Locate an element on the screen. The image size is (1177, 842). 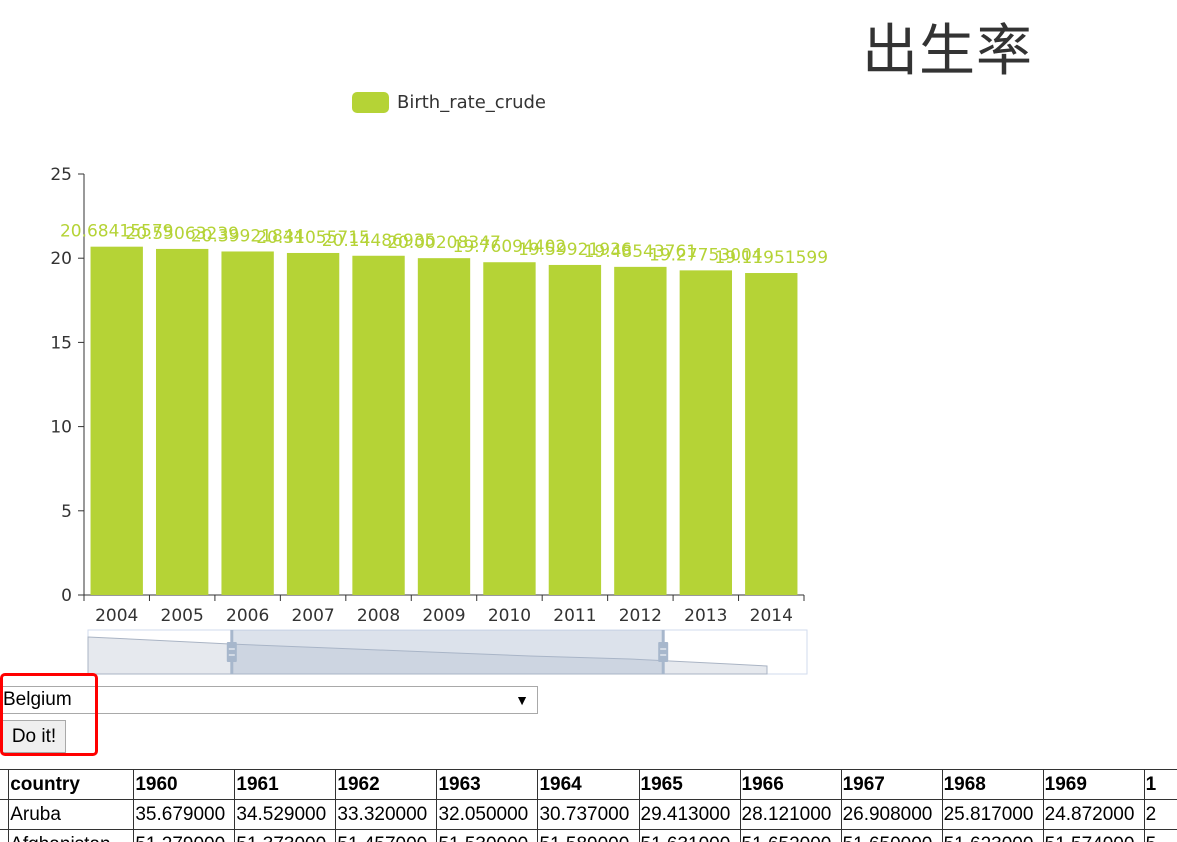
country-cell: Afghanistan is located at coordinates (71, 835).